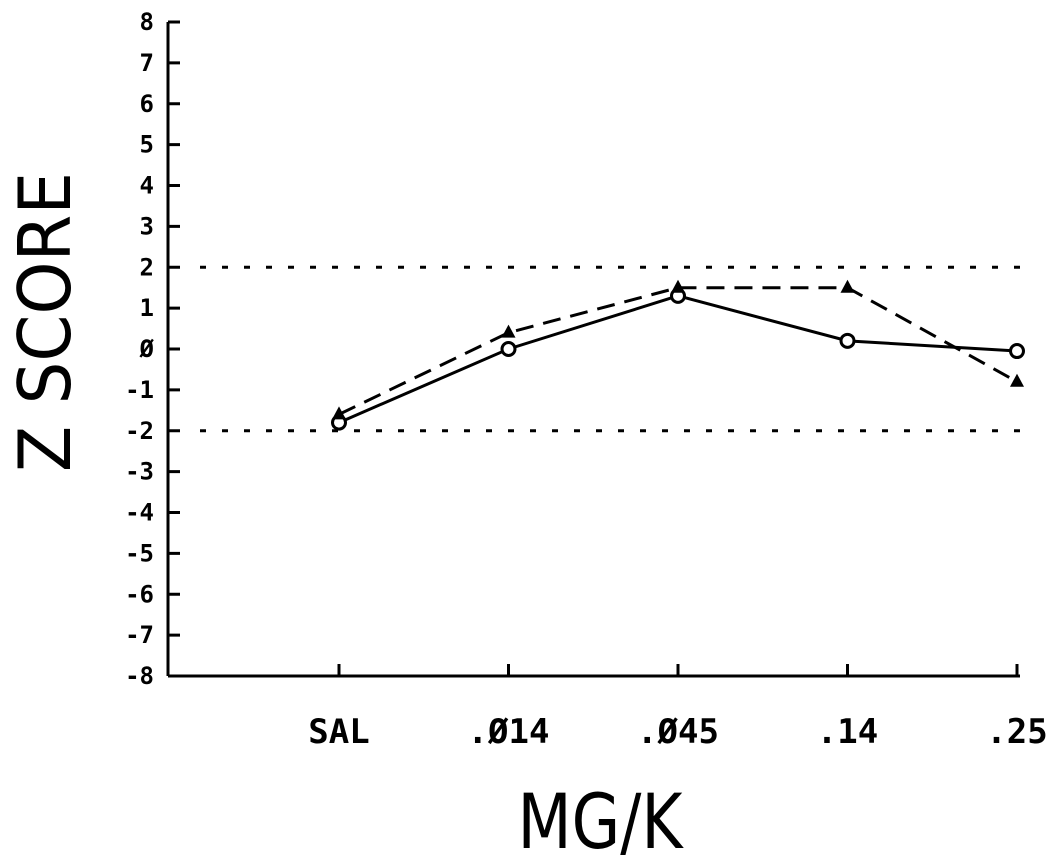 Image resolution: width=1059 pixels, height=866 pixels. Describe the element at coordinates (139, 635) in the screenshot. I see `y-tick-label: -7` at that location.